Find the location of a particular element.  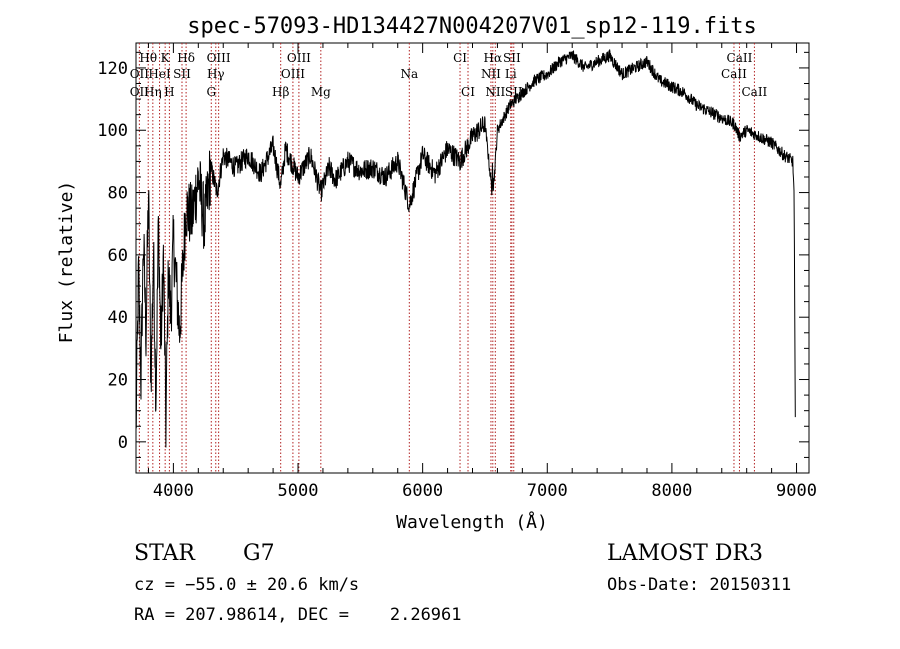

y-tick-label: 120 is located at coordinates (112, 69).